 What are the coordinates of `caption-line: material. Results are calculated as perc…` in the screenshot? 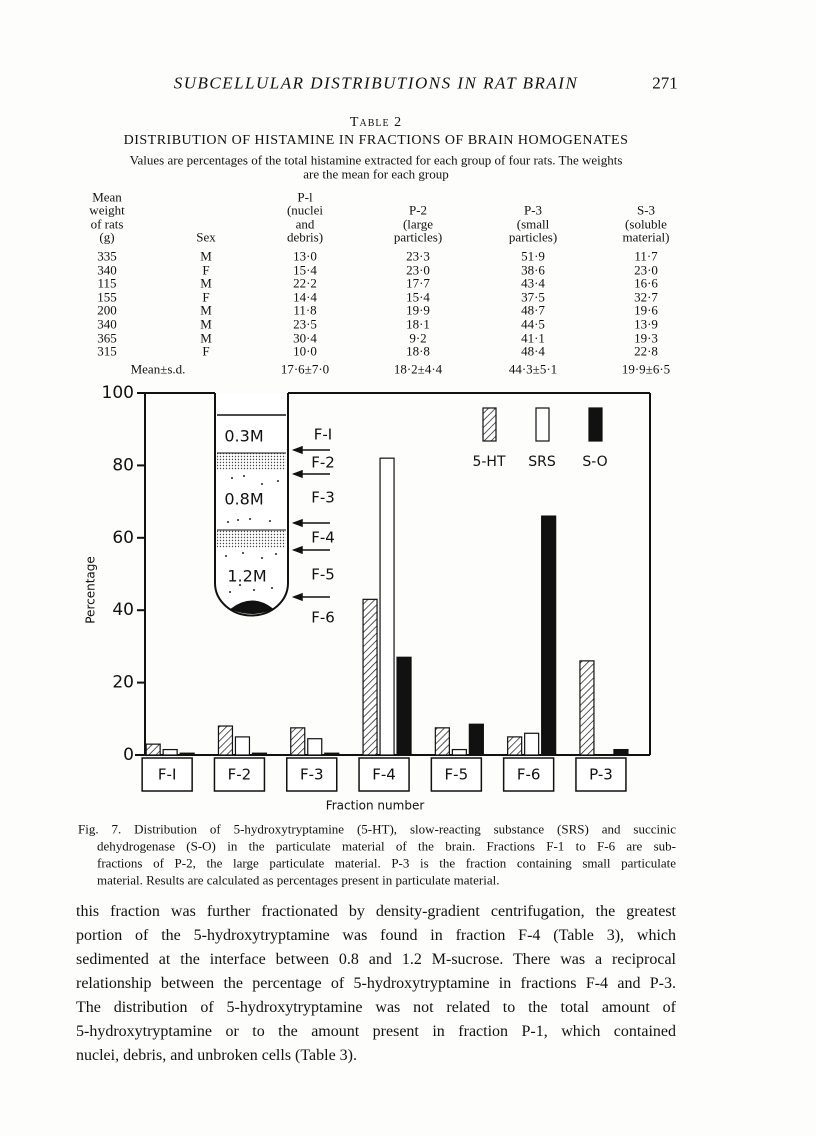 It's located at (298, 880).